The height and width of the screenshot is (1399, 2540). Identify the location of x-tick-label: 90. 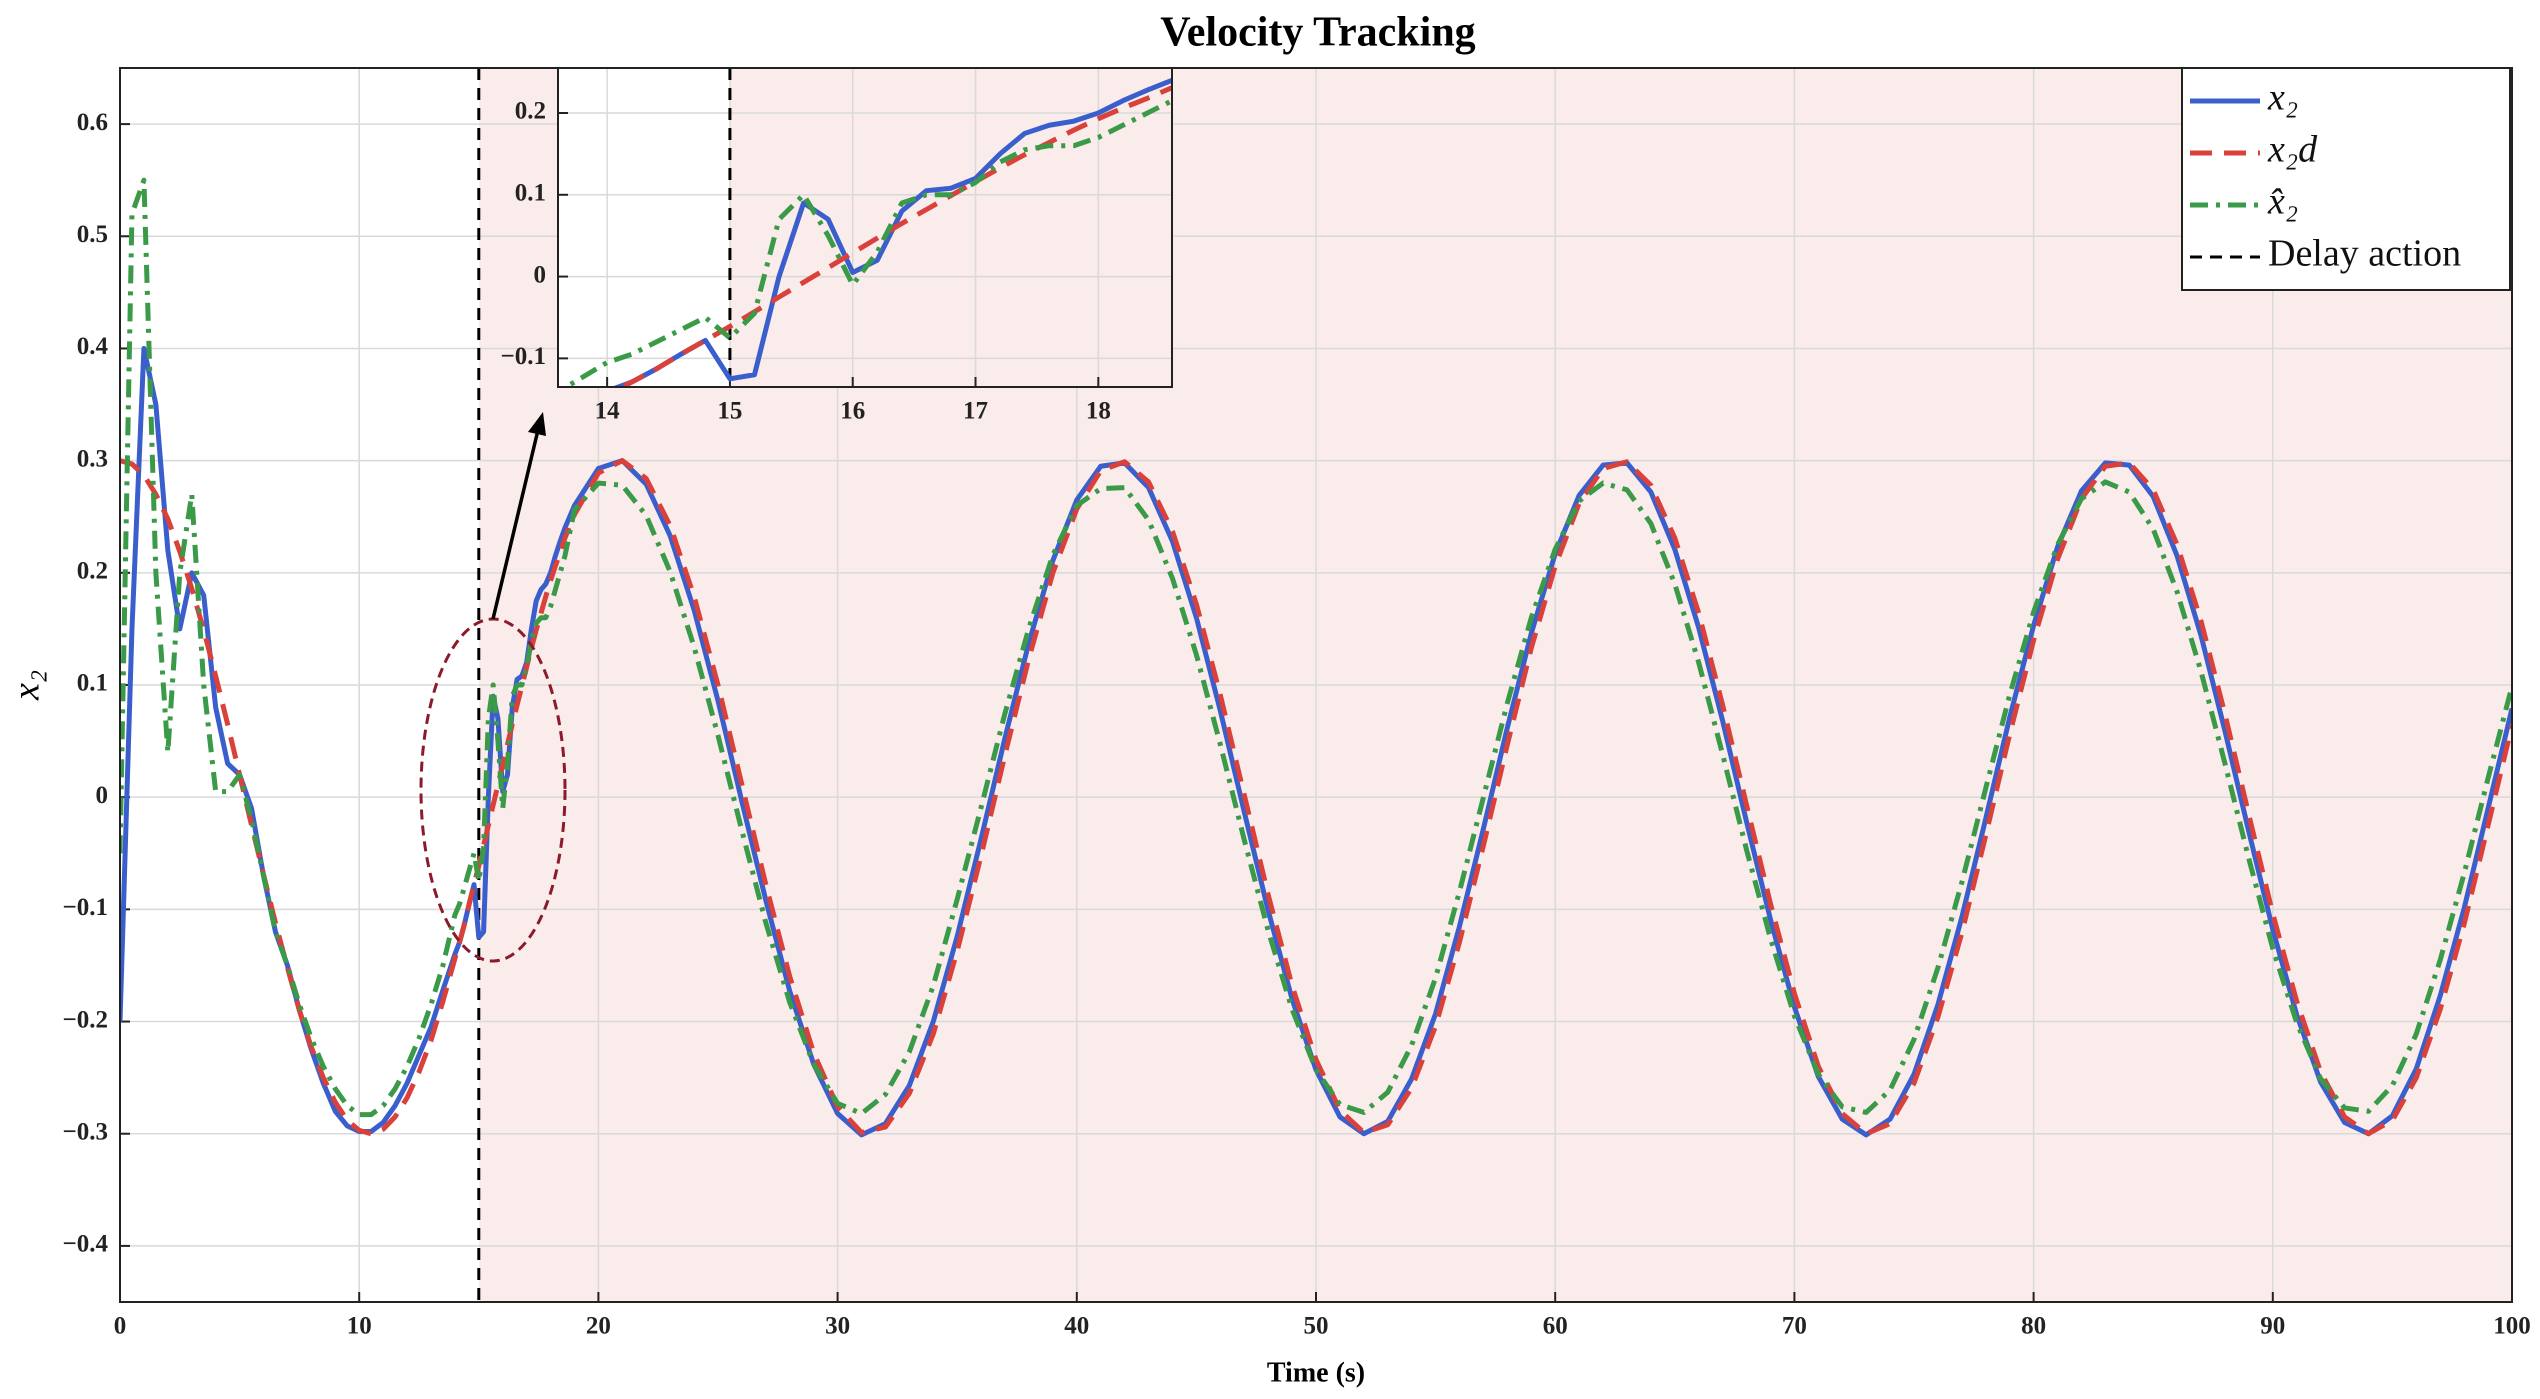
(2272, 1326).